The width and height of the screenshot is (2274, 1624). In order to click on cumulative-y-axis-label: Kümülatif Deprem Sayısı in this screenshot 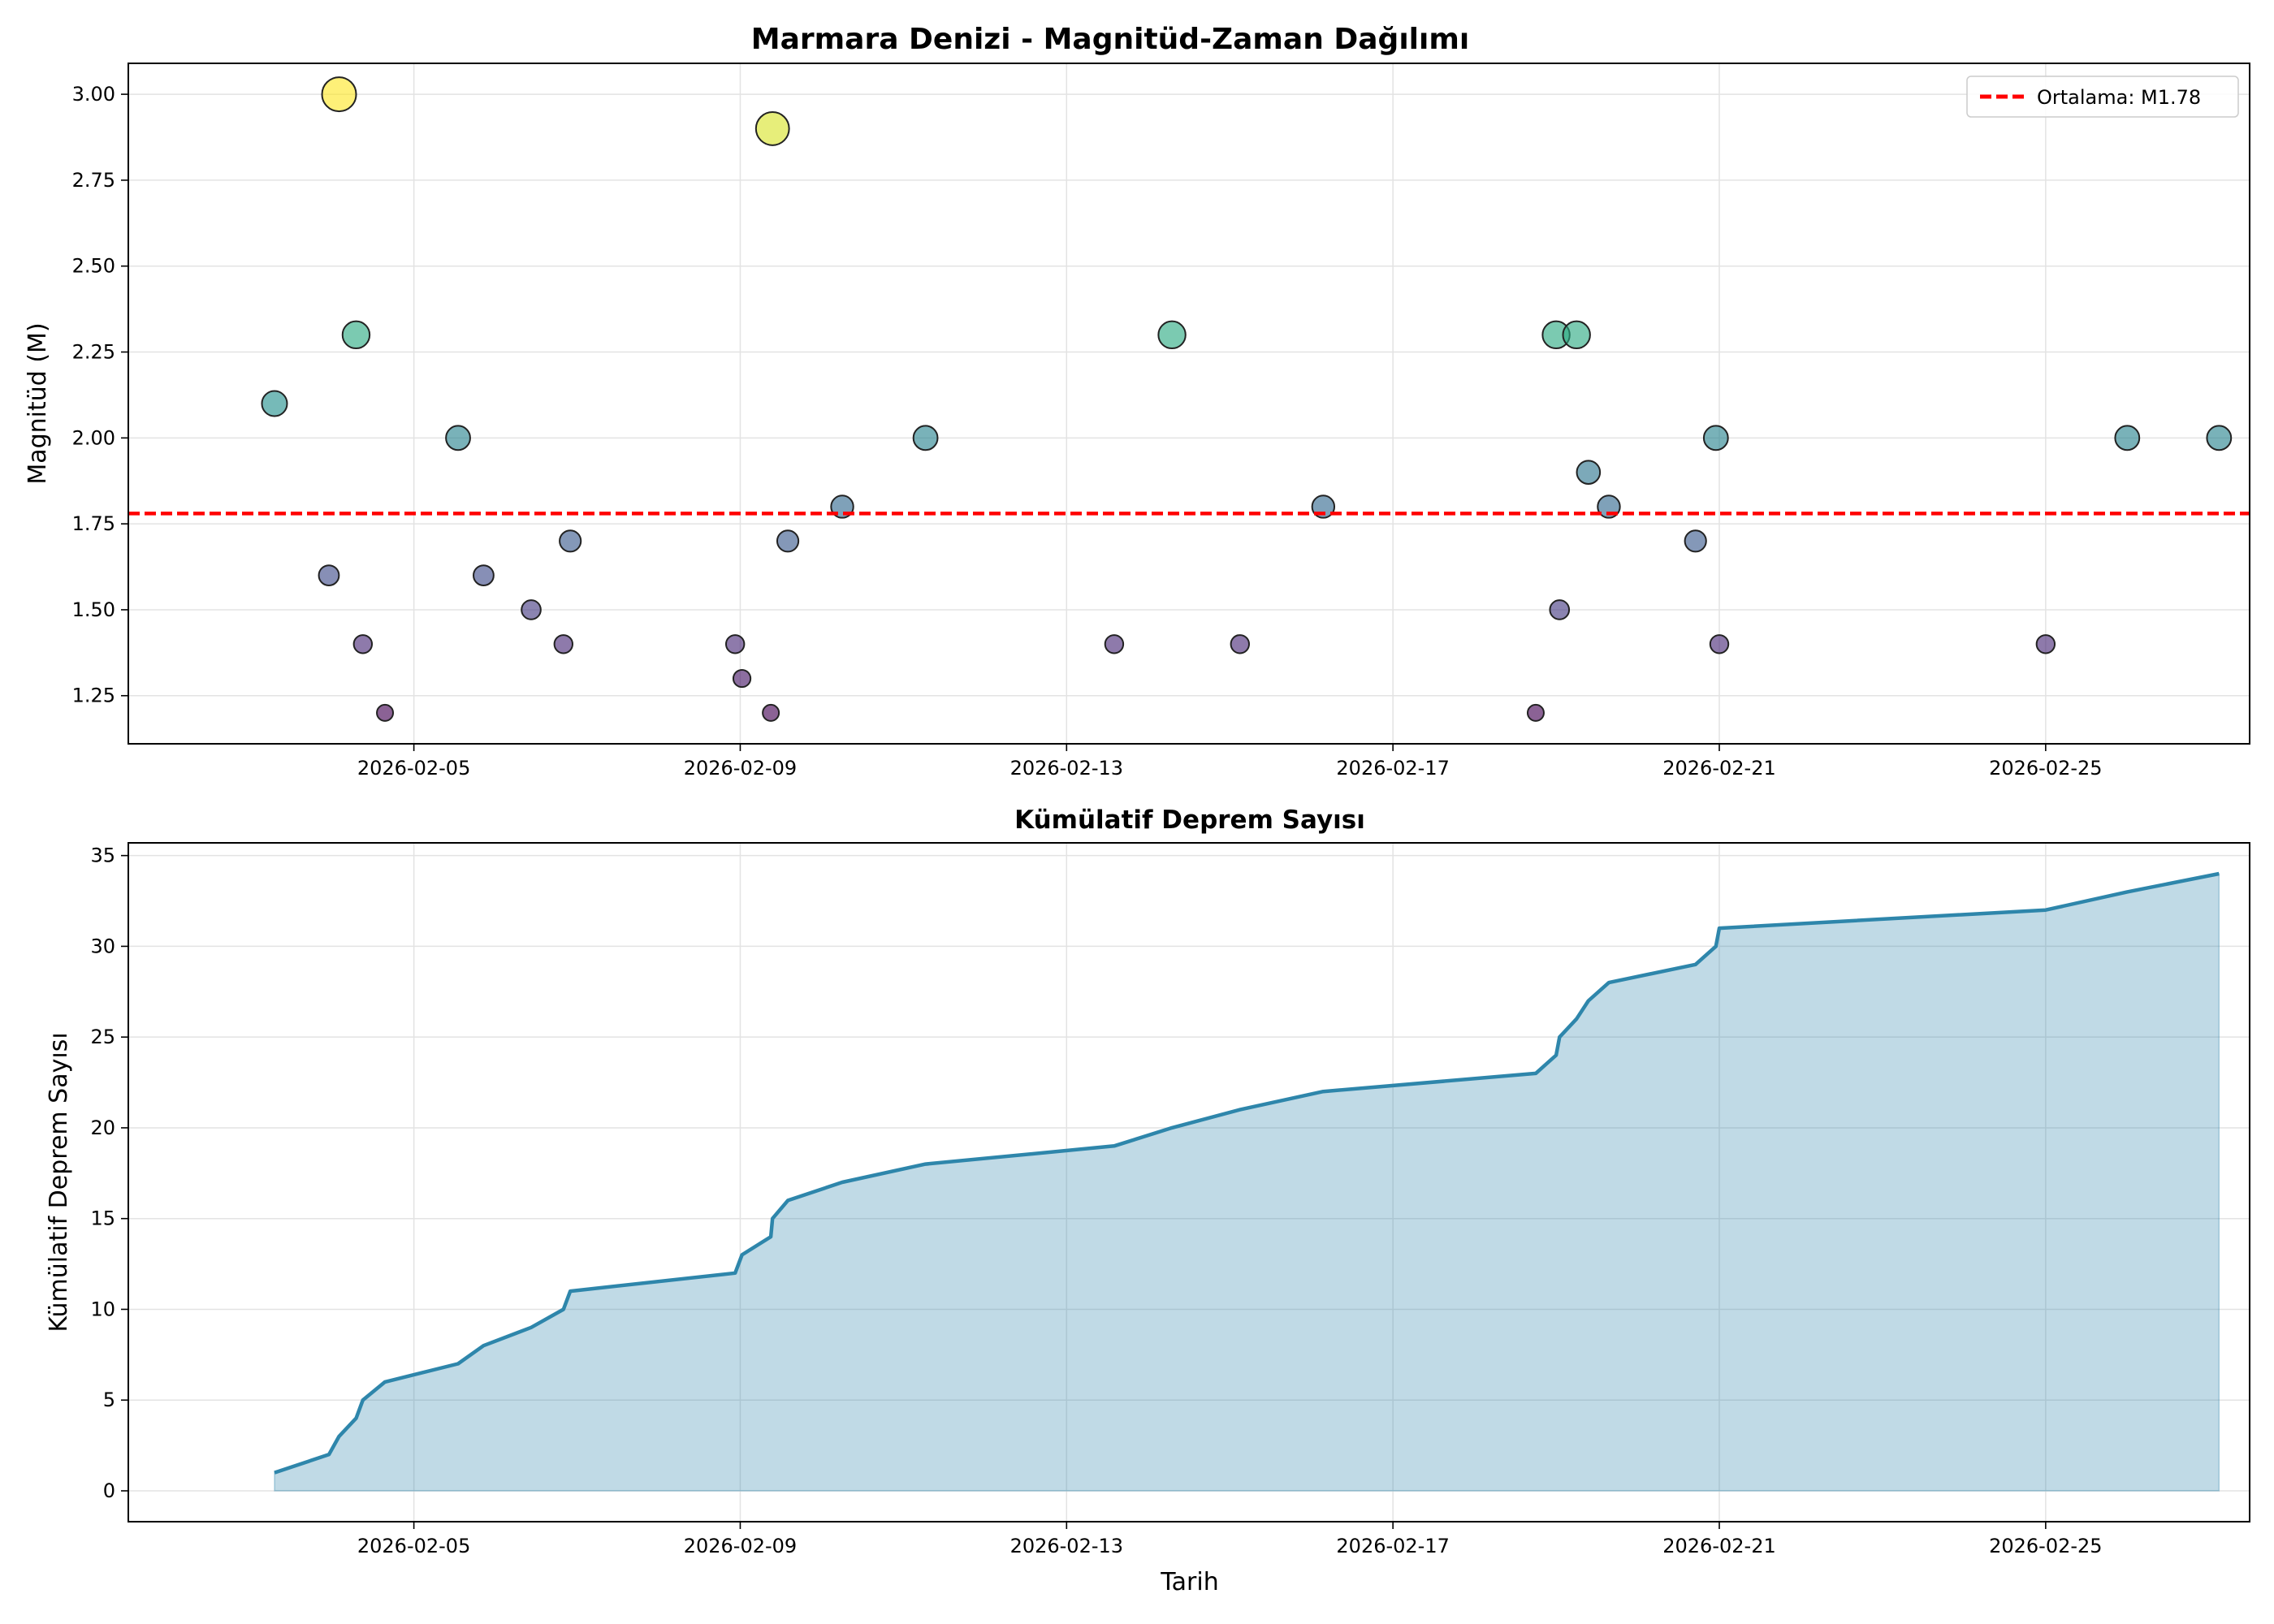, I will do `click(59, 1182)`.